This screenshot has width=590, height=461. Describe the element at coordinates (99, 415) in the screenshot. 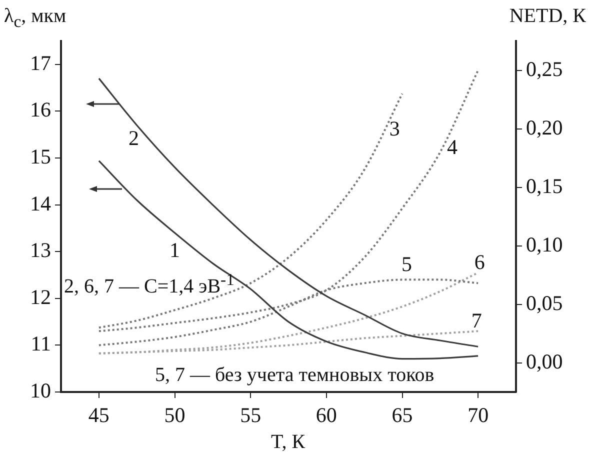

I see `x-tick-label: 45` at that location.